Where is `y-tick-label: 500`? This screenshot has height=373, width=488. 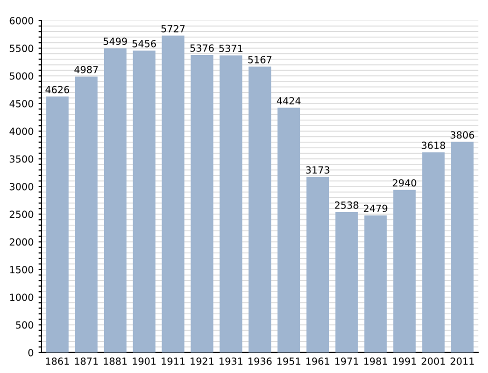
y-tick-label: 500 is located at coordinates (25, 325).